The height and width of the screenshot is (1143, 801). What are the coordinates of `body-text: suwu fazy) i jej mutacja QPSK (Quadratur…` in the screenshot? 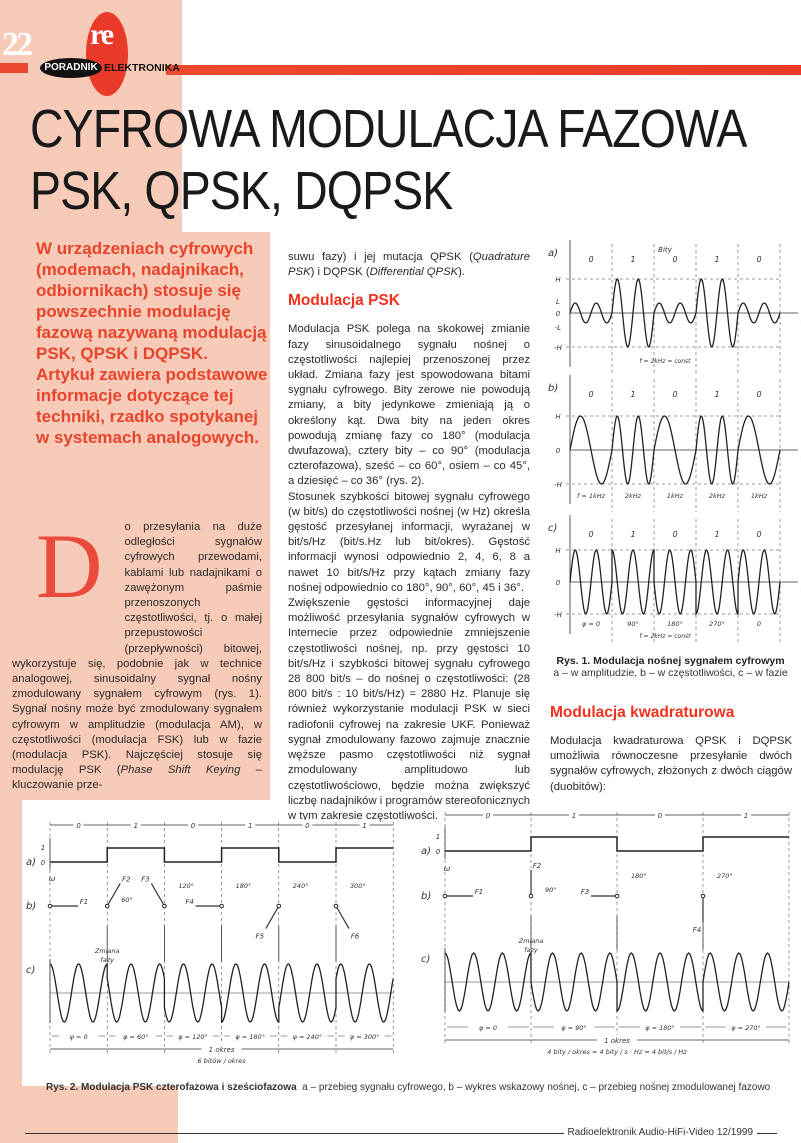 It's located at (409, 265).